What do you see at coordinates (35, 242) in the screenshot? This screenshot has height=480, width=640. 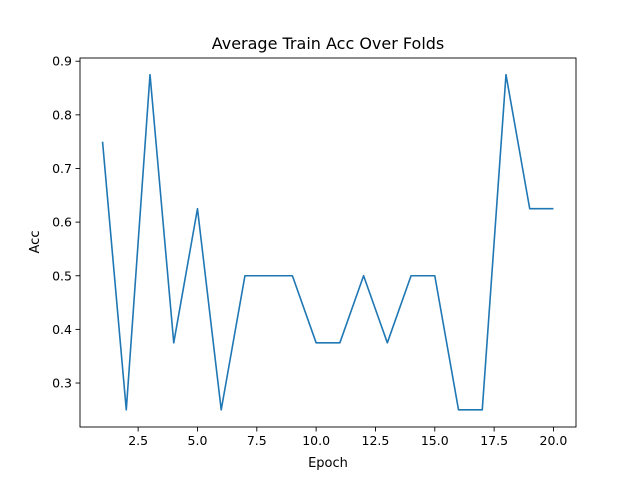 I see `y-axis-label: Acc` at bounding box center [35, 242].